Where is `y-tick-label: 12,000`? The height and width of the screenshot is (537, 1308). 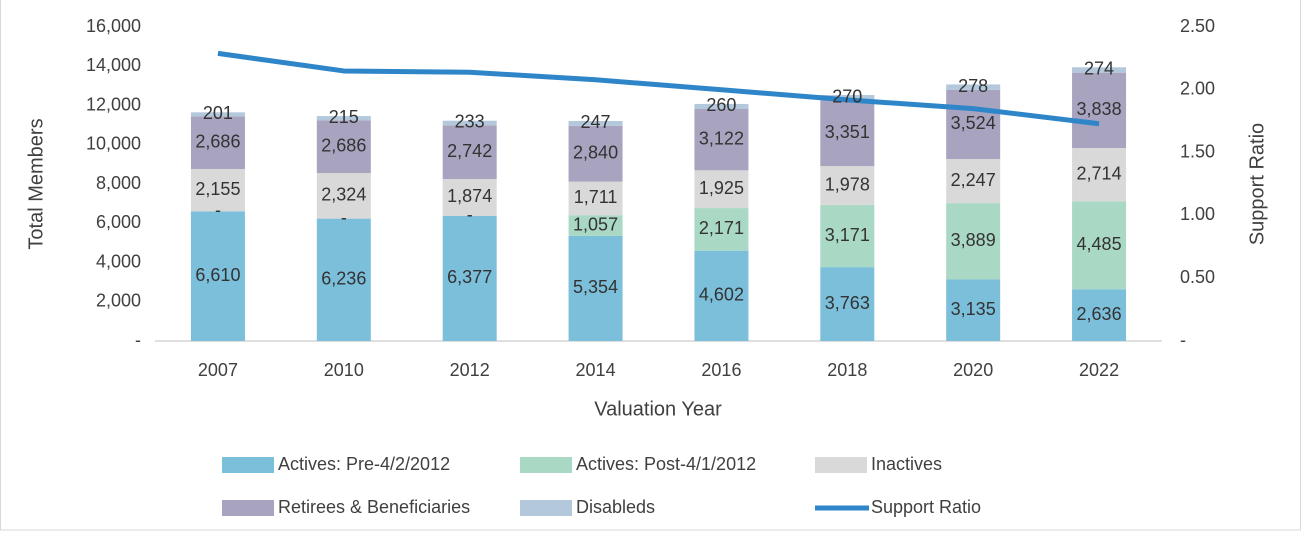 y-tick-label: 12,000 is located at coordinates (113, 104).